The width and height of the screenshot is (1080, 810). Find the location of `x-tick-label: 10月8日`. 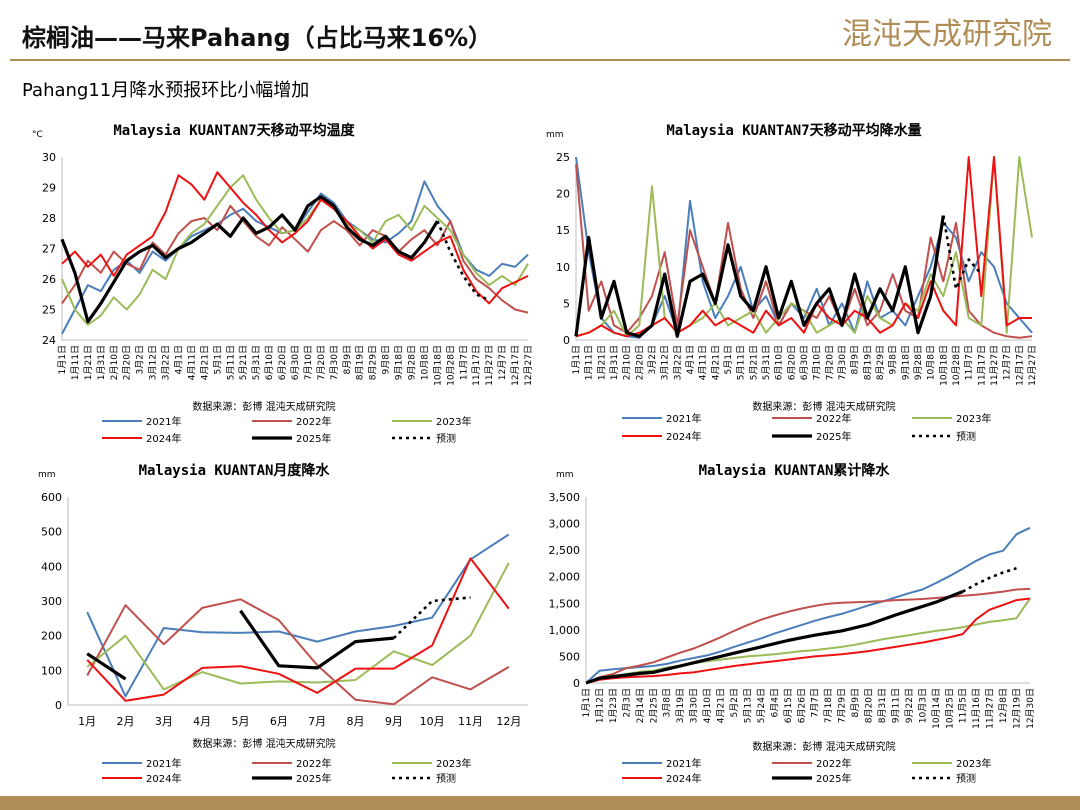

x-tick-label: 10月8日 is located at coordinates (931, 362).